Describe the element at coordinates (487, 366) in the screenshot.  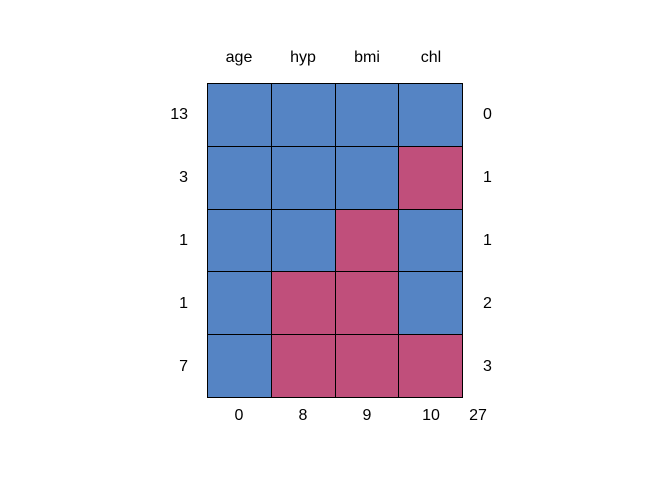
I see `row-missing-count-label: 3` at that location.